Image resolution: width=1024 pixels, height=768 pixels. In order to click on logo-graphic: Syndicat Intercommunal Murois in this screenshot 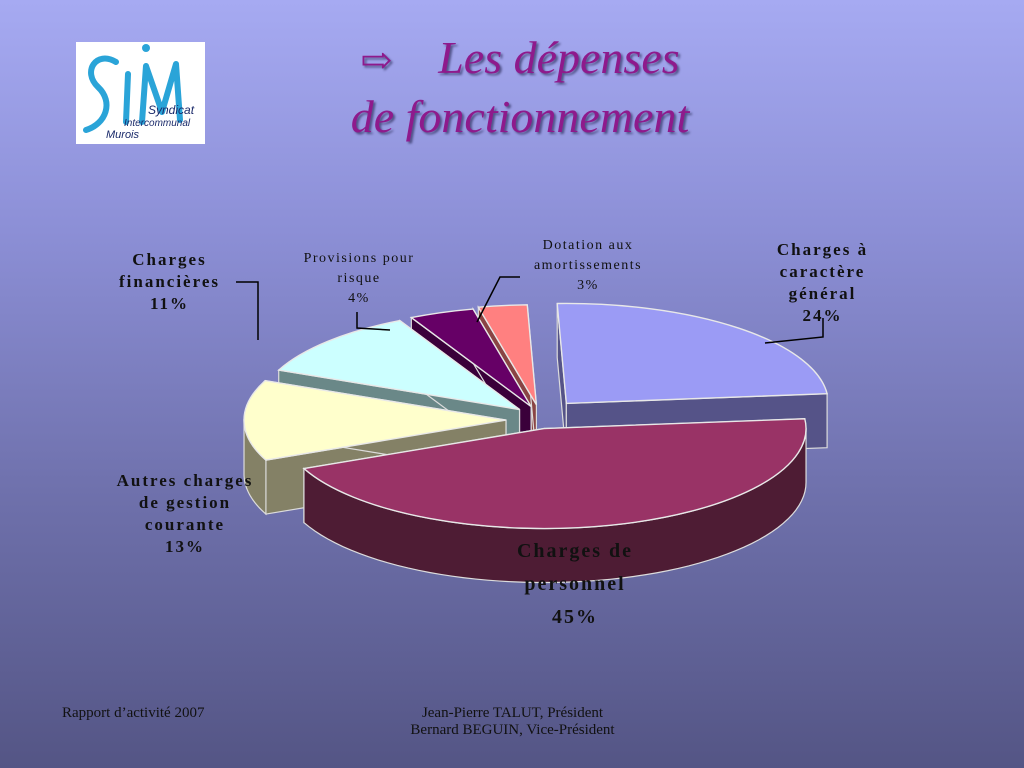, I will do `click(139, 92)`.